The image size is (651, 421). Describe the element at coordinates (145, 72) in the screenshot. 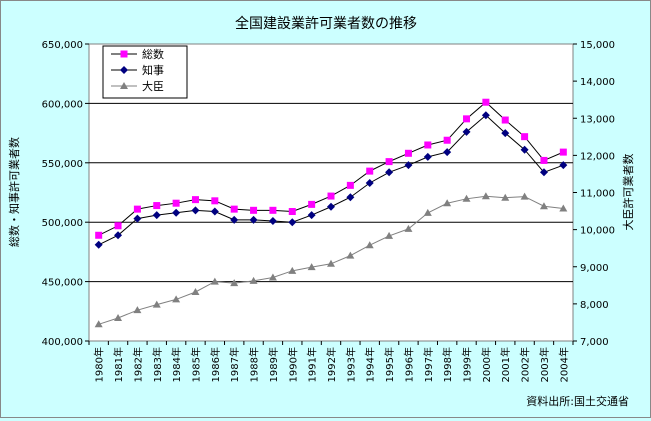

I see `legend-box` at that location.